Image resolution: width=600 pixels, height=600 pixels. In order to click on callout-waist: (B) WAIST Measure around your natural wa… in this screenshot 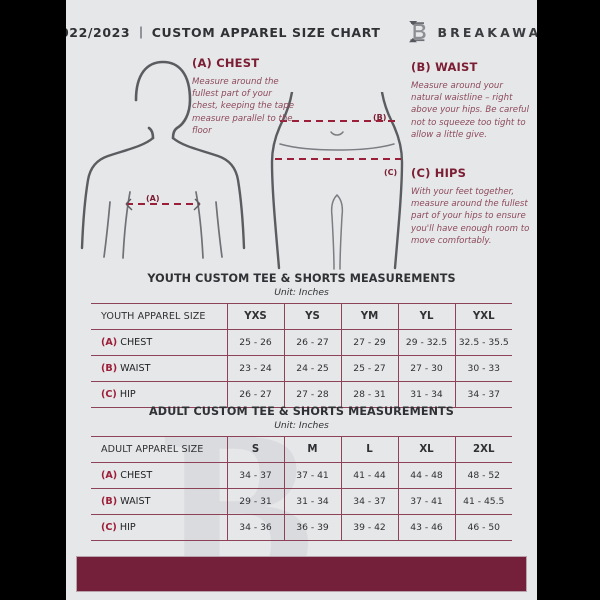, I will do `click(470, 100)`.